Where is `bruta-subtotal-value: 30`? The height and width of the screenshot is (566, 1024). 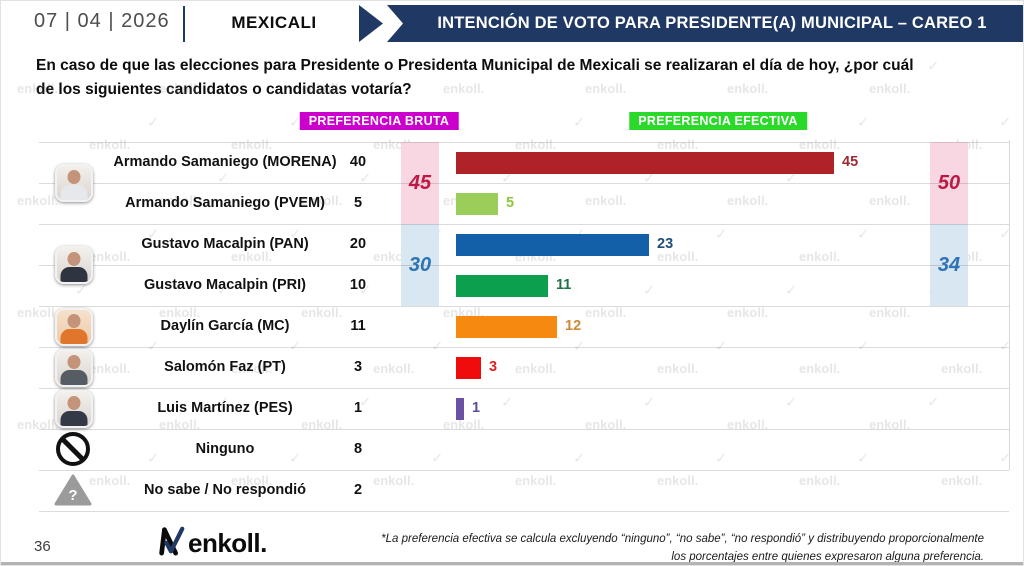
bruta-subtotal-value: 30 is located at coordinates (420, 264).